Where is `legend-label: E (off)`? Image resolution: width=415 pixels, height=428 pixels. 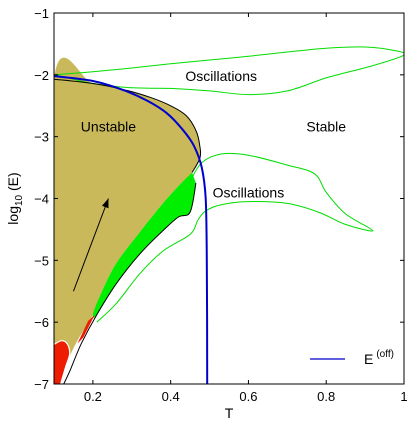
legend-label: E (off) is located at coordinates (379, 358).